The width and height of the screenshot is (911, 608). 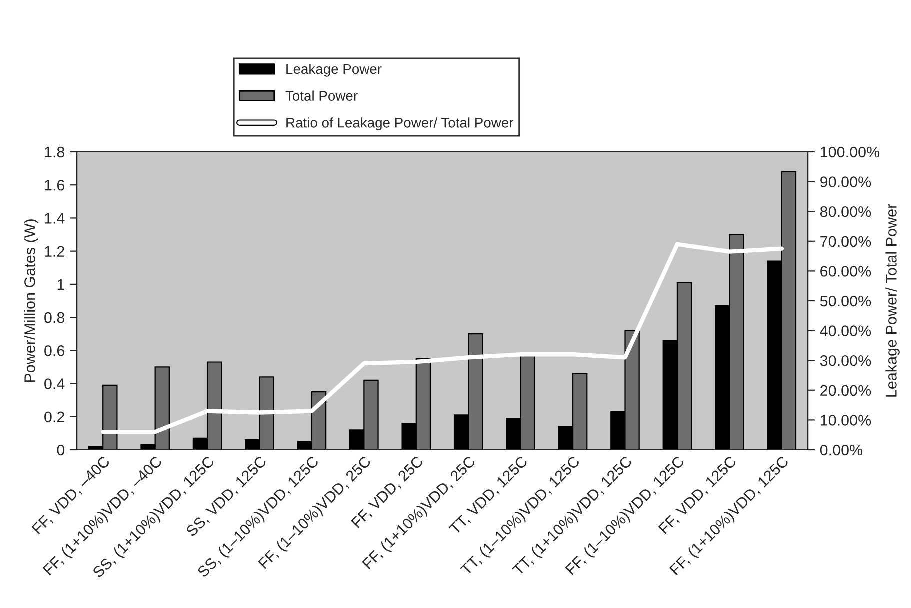 I want to click on y-tick-label: 1.2, so click(x=54, y=251).